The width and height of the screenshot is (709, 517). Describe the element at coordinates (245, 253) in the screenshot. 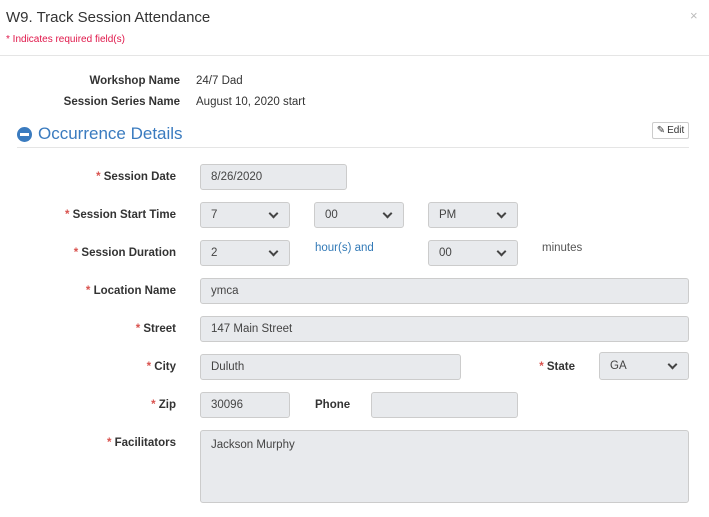

I see `duration-hours-select: 2` at that location.